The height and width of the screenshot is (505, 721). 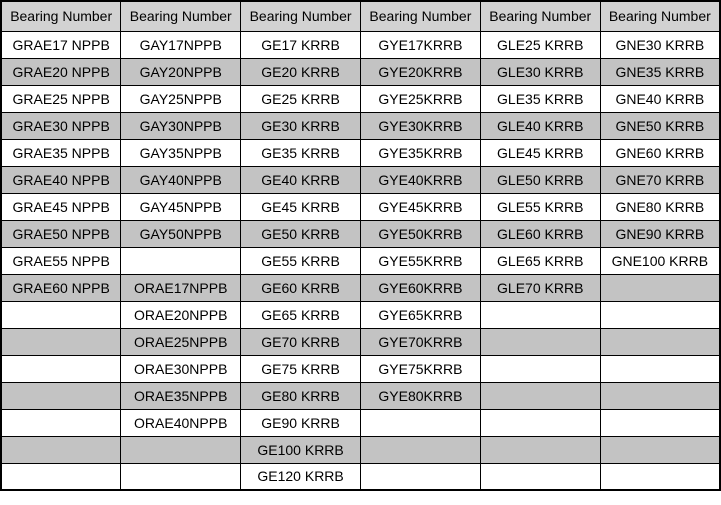 What do you see at coordinates (61, 260) in the screenshot?
I see `table-cell: GRAE55 NPPB` at bounding box center [61, 260].